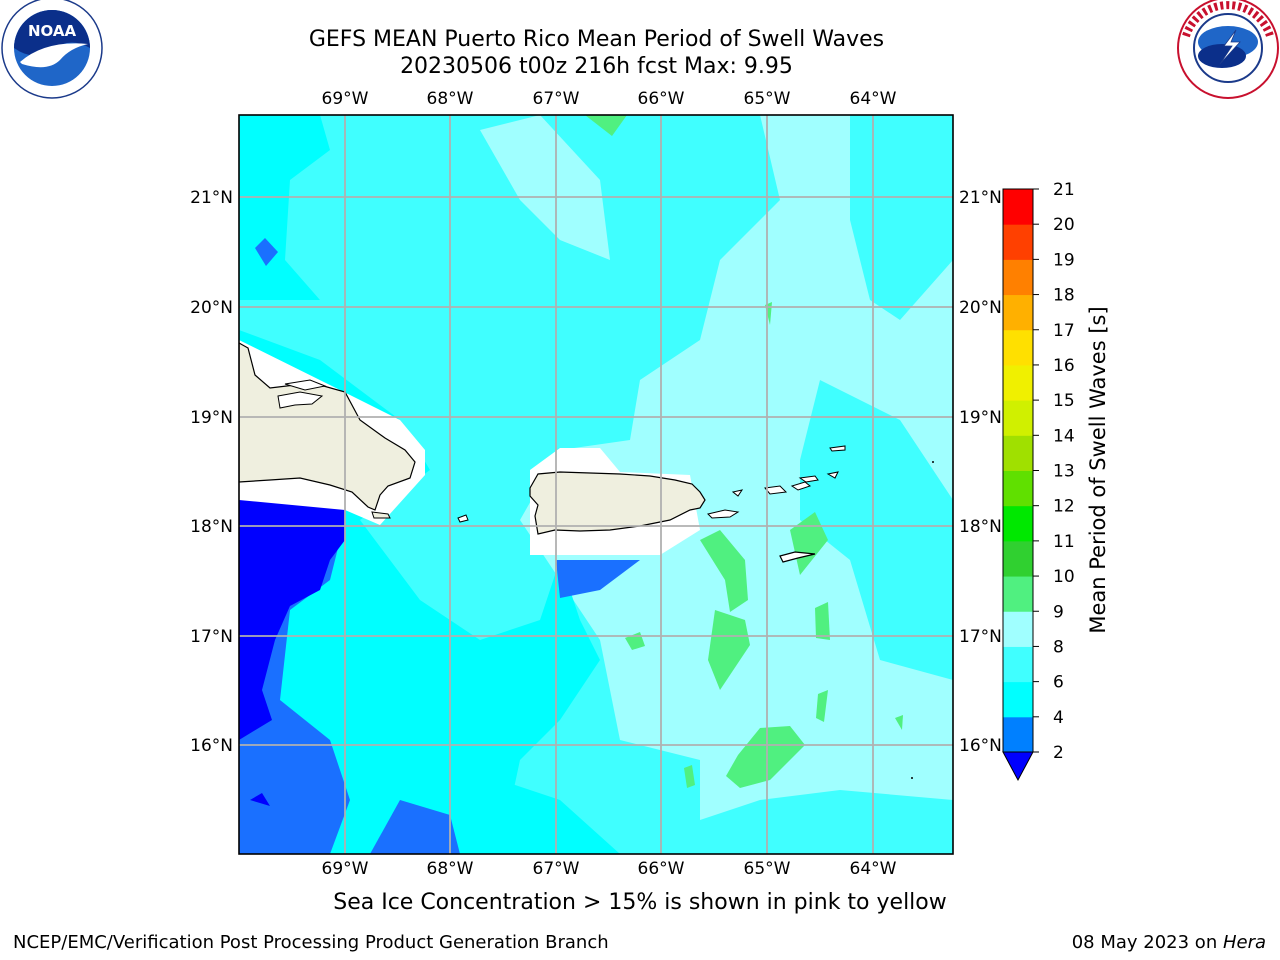 Image resolution: width=1280 pixels, height=960 pixels. What do you see at coordinates (596, 66) in the screenshot?
I see `chart-subtitle: 20230506 t00z 216h fcst Max: 9.95` at bounding box center [596, 66].